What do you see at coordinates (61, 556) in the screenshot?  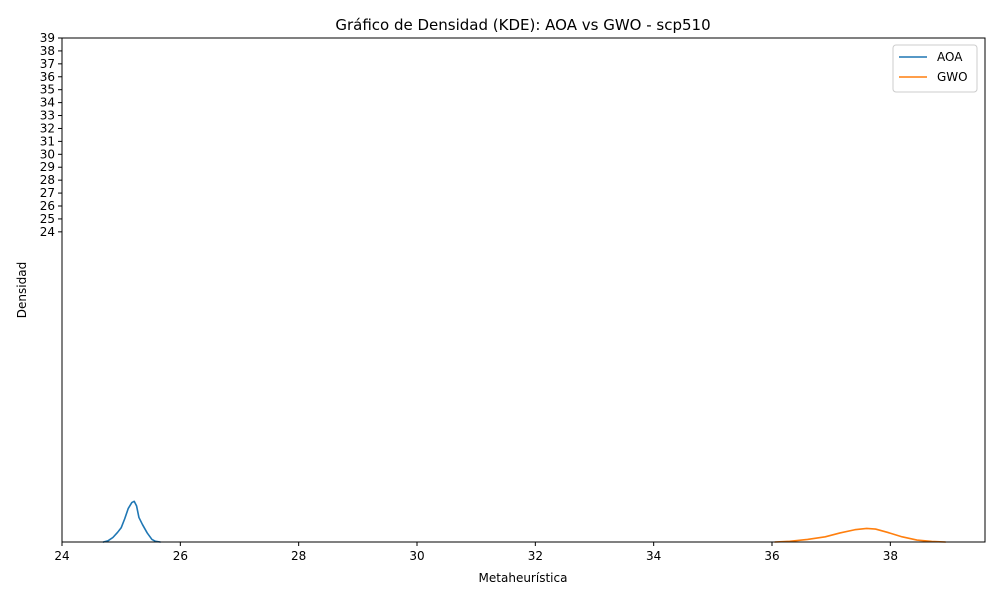 I see `x-tick-label: 24` at bounding box center [61, 556].